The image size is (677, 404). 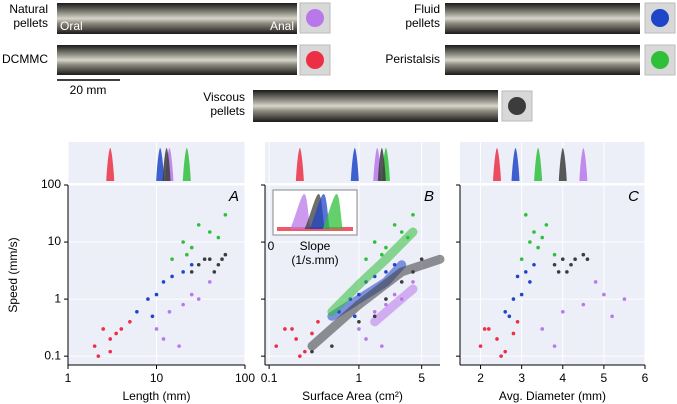 I want to click on specimen-label: Viscous, so click(x=224, y=97).